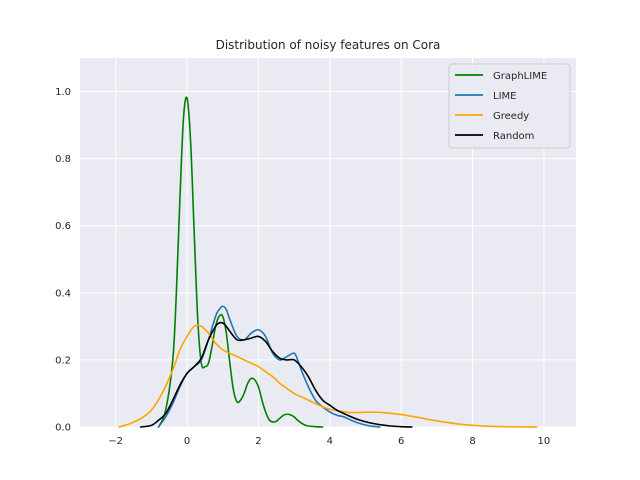 Image resolution: width=640 pixels, height=480 pixels. I want to click on x-tick-label: 0, so click(187, 441).